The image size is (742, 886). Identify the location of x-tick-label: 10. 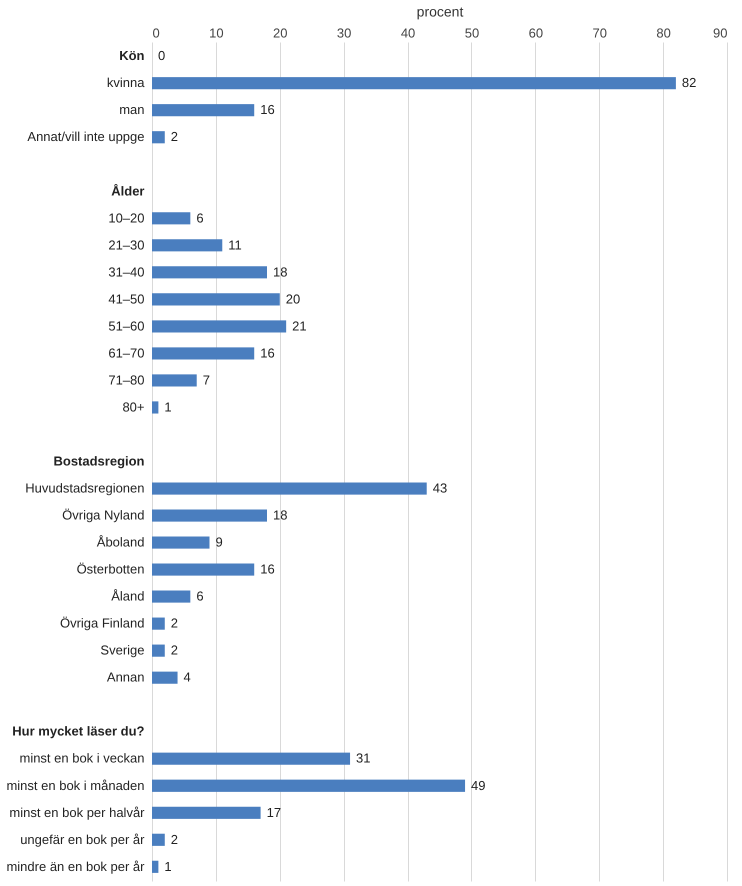
(216, 33).